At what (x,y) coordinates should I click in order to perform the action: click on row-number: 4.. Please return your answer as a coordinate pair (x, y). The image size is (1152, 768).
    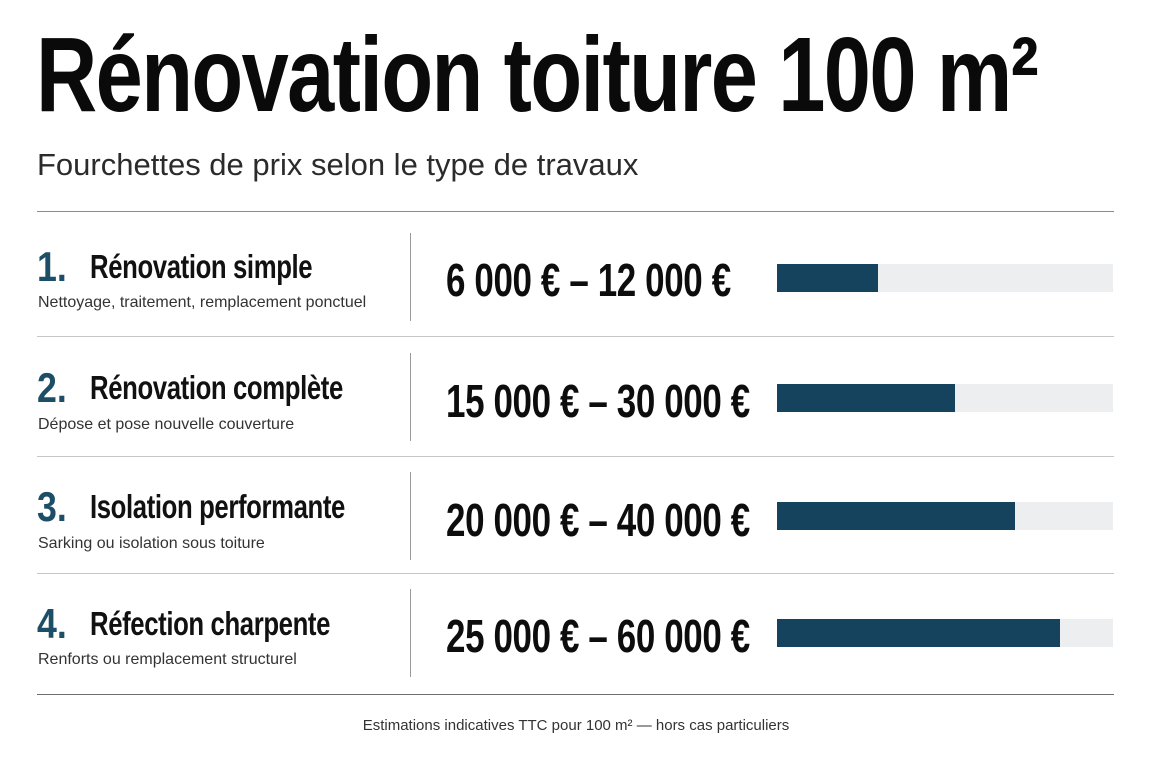
    Looking at the image, I should click on (52, 623).